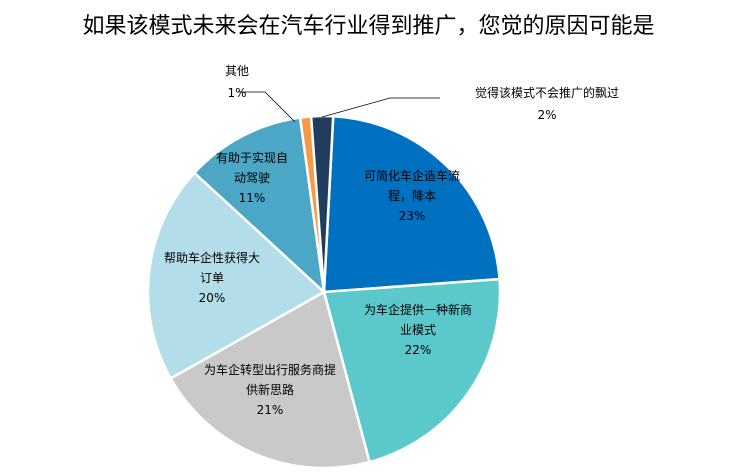  I want to click on slice-category-label: 觉得该模式不会推广的飘过, so click(547, 92).